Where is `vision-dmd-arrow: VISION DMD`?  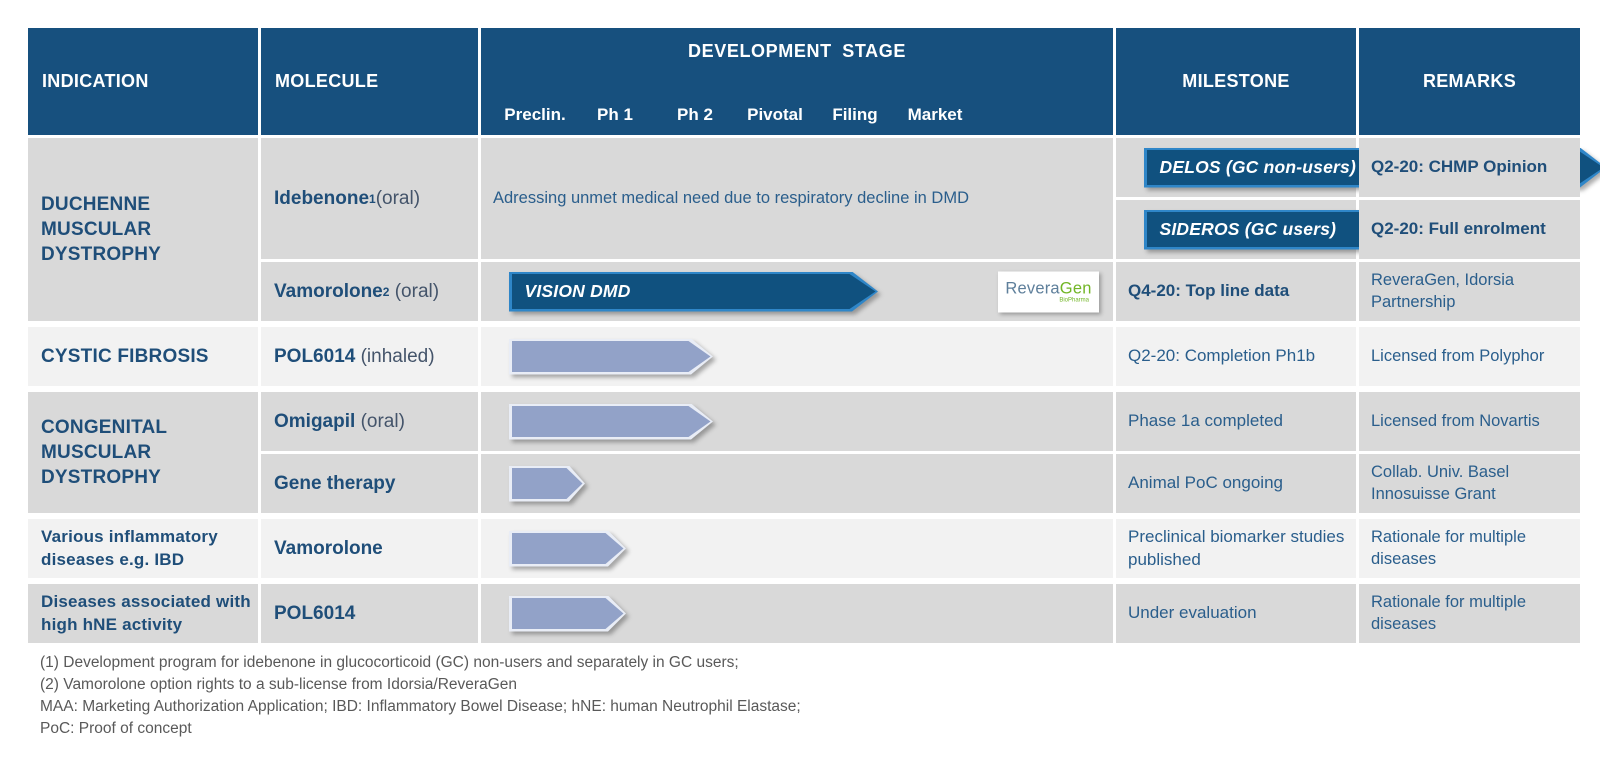 vision-dmd-arrow: VISION DMD is located at coordinates (693, 292).